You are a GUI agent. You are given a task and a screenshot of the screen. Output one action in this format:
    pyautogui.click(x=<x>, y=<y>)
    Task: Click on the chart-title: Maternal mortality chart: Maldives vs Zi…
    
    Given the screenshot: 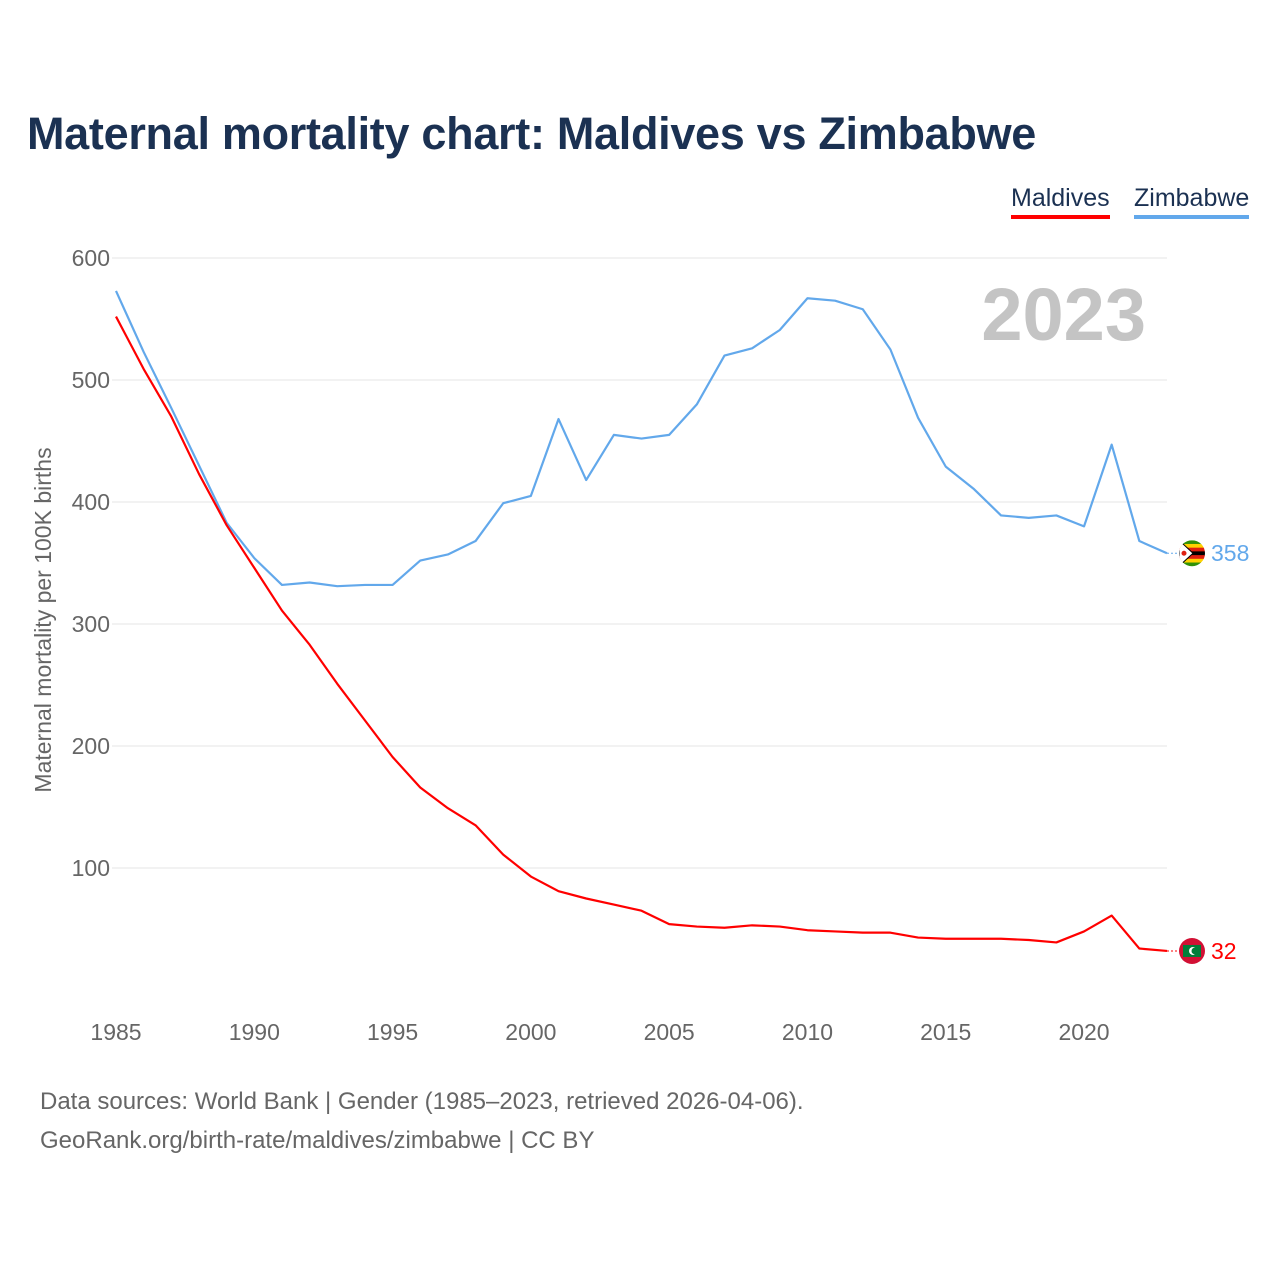 What is the action you would take?
    pyautogui.click(x=532, y=133)
    